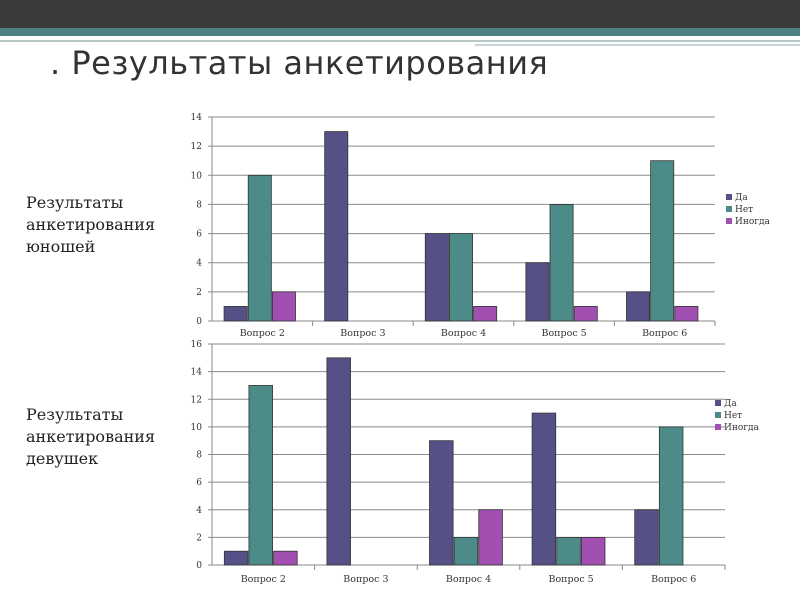  I want to click on label-boys: Результаты анкетирования юношей, so click(97, 225).